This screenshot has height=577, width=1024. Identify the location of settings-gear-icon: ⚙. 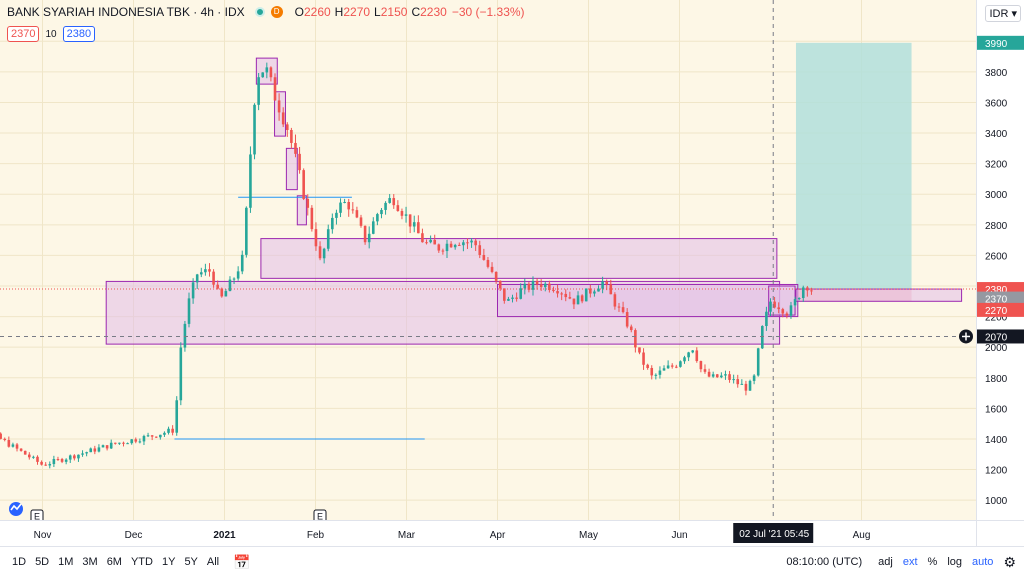
(1009, 561).